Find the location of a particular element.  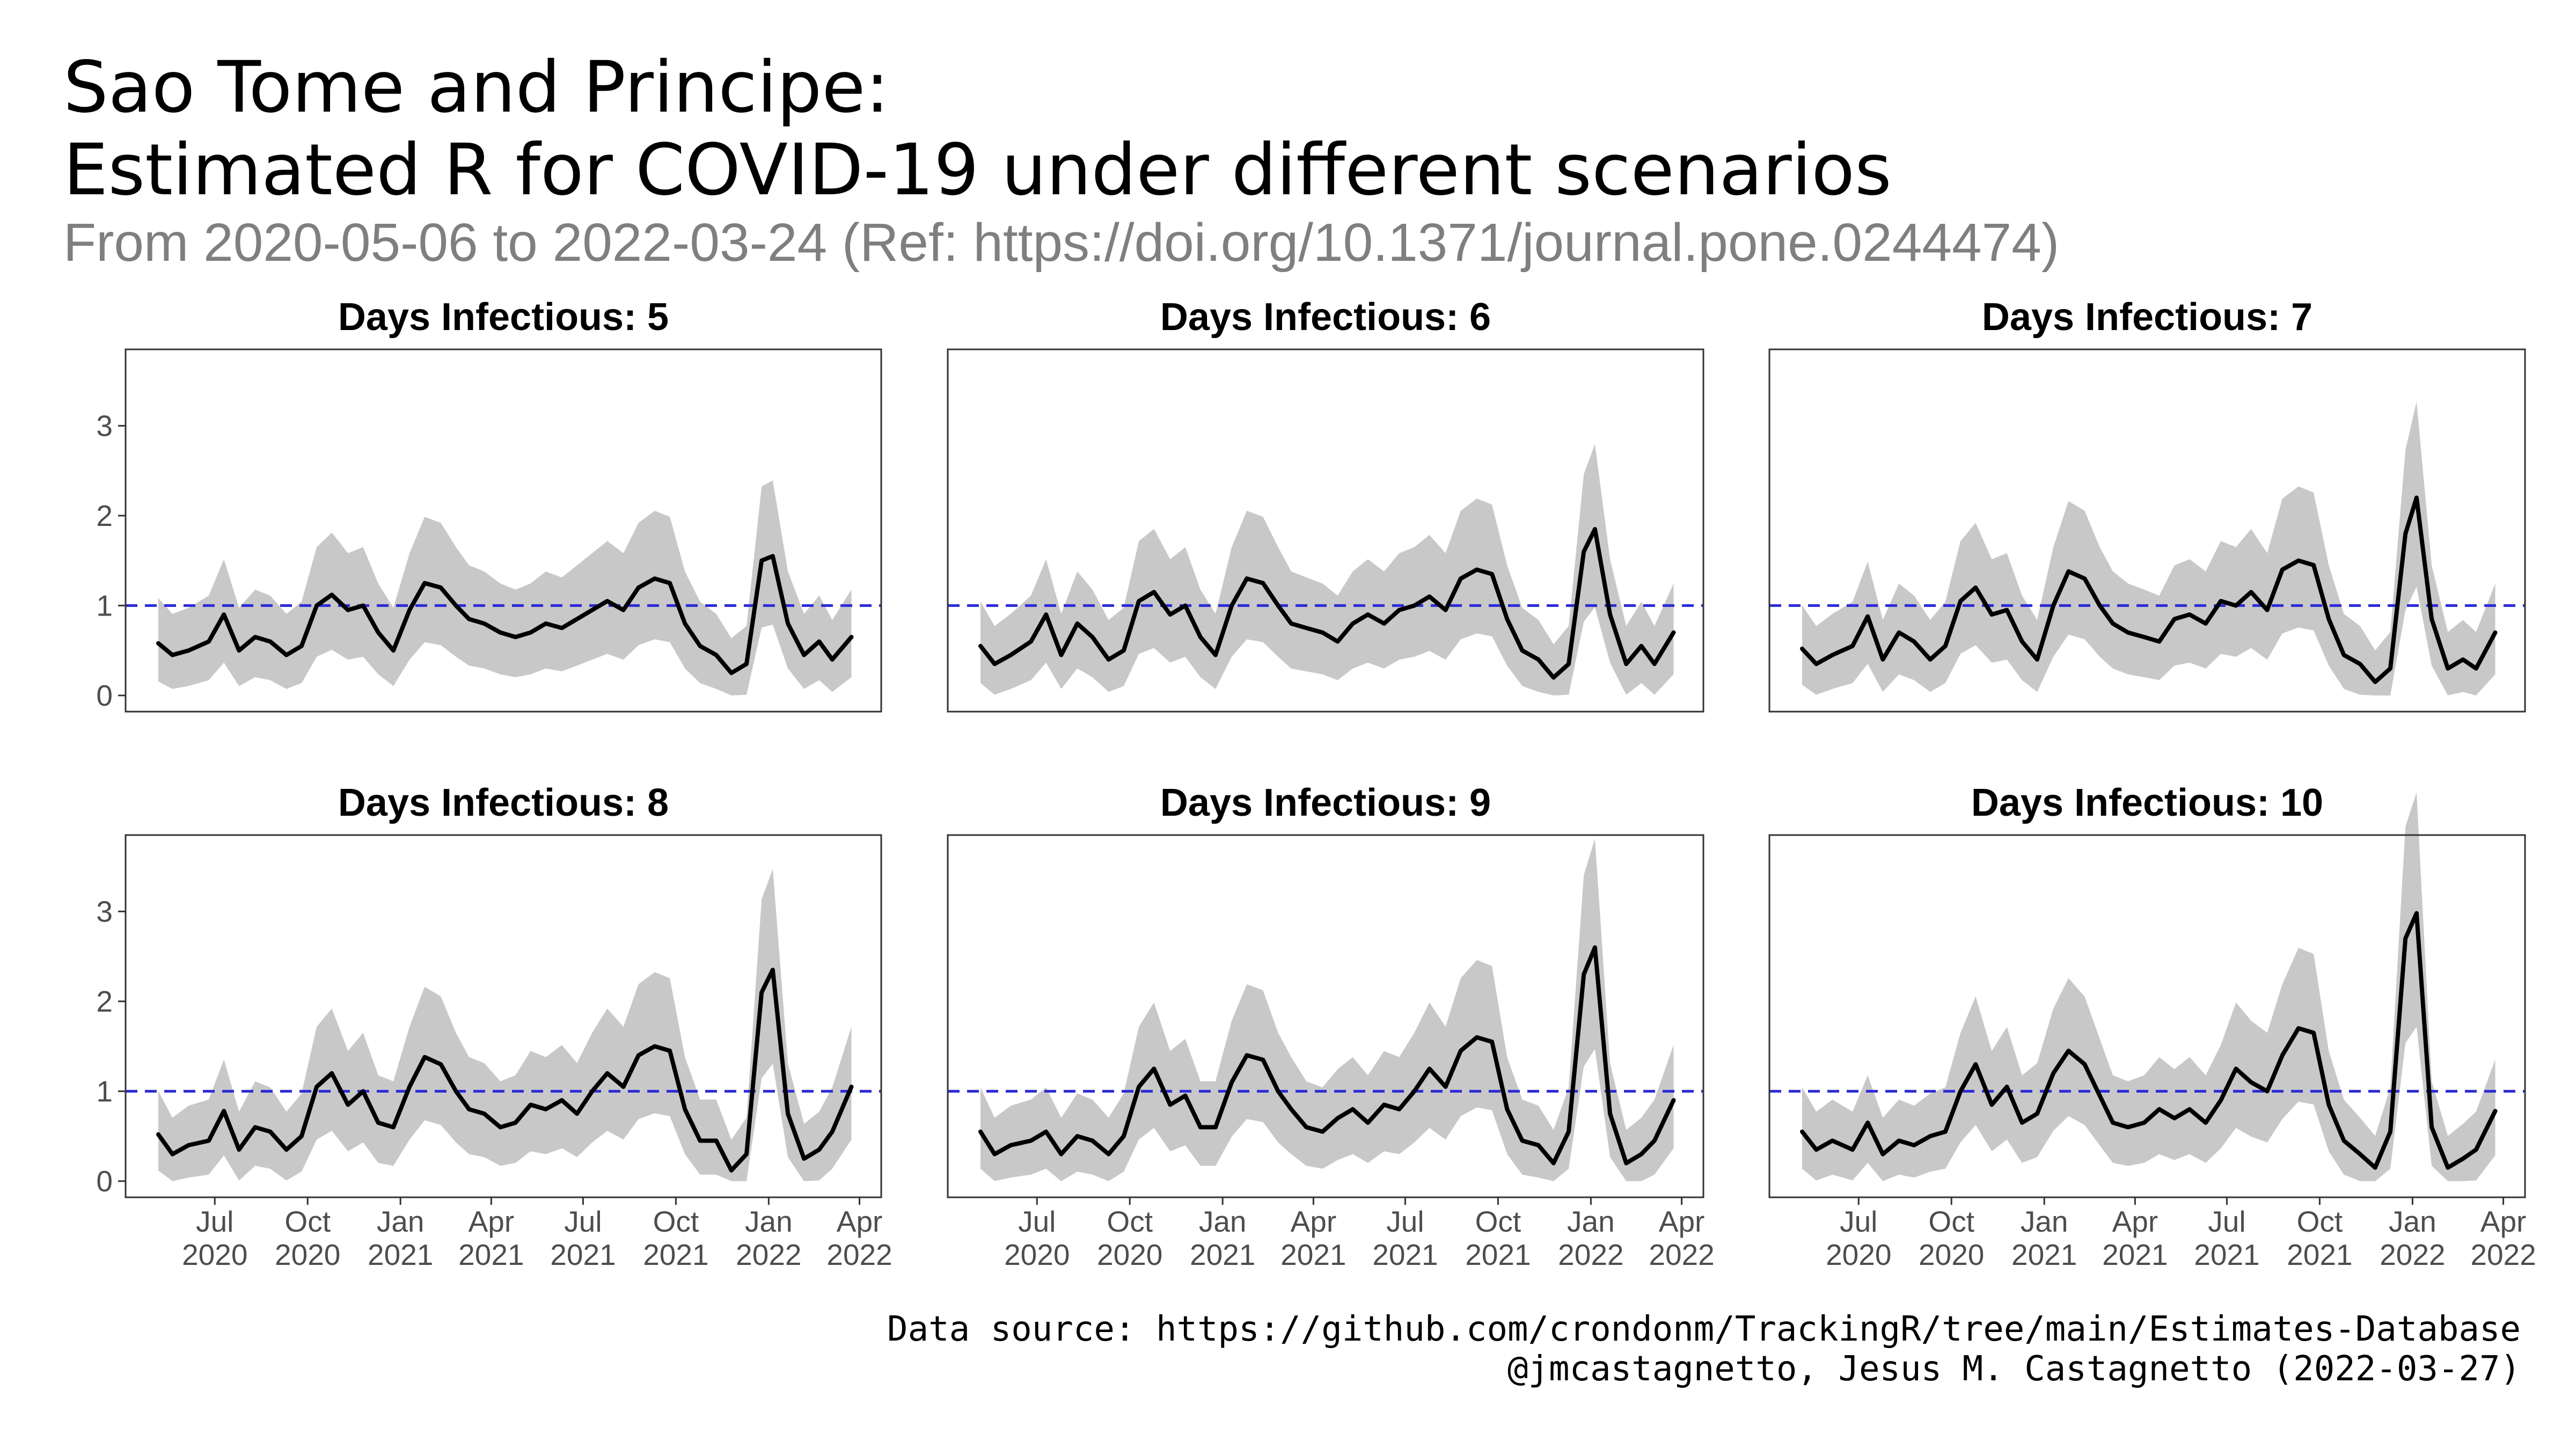

facet-panel: Days Infectious: 7 is located at coordinates (2147, 504).